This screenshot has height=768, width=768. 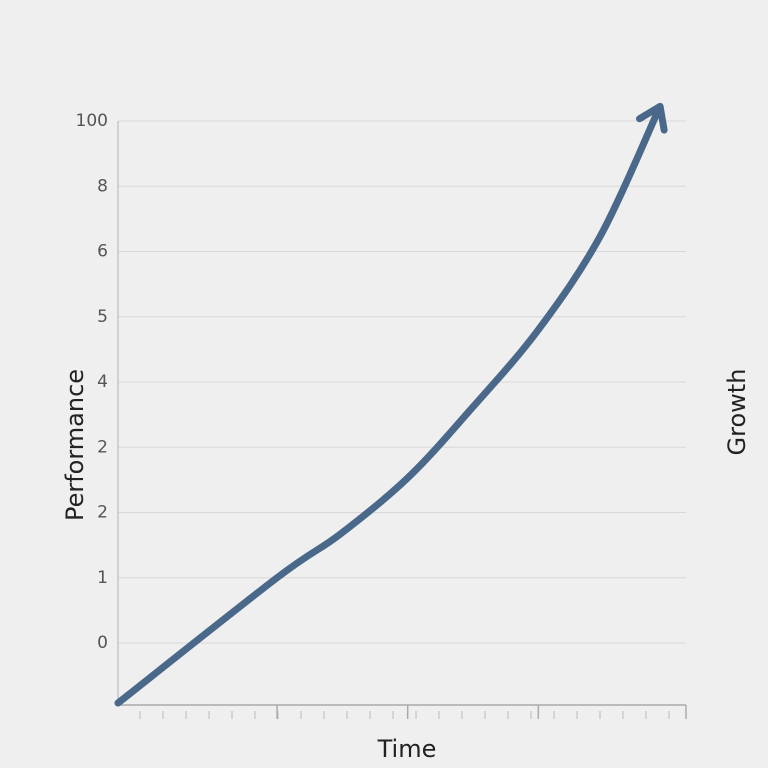 What do you see at coordinates (102, 382) in the screenshot?
I see `y-tick-label: 4` at bounding box center [102, 382].